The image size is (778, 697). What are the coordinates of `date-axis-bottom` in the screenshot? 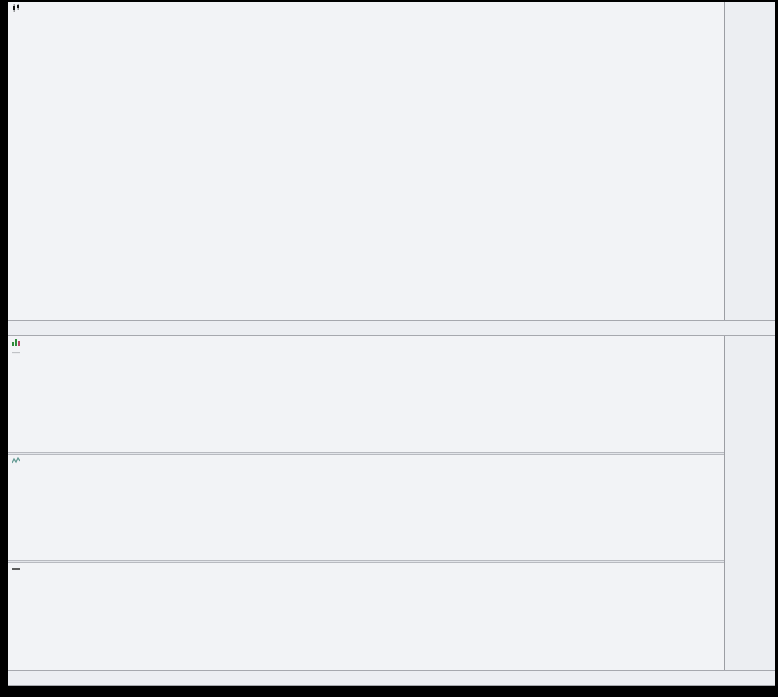 It's located at (391, 678).